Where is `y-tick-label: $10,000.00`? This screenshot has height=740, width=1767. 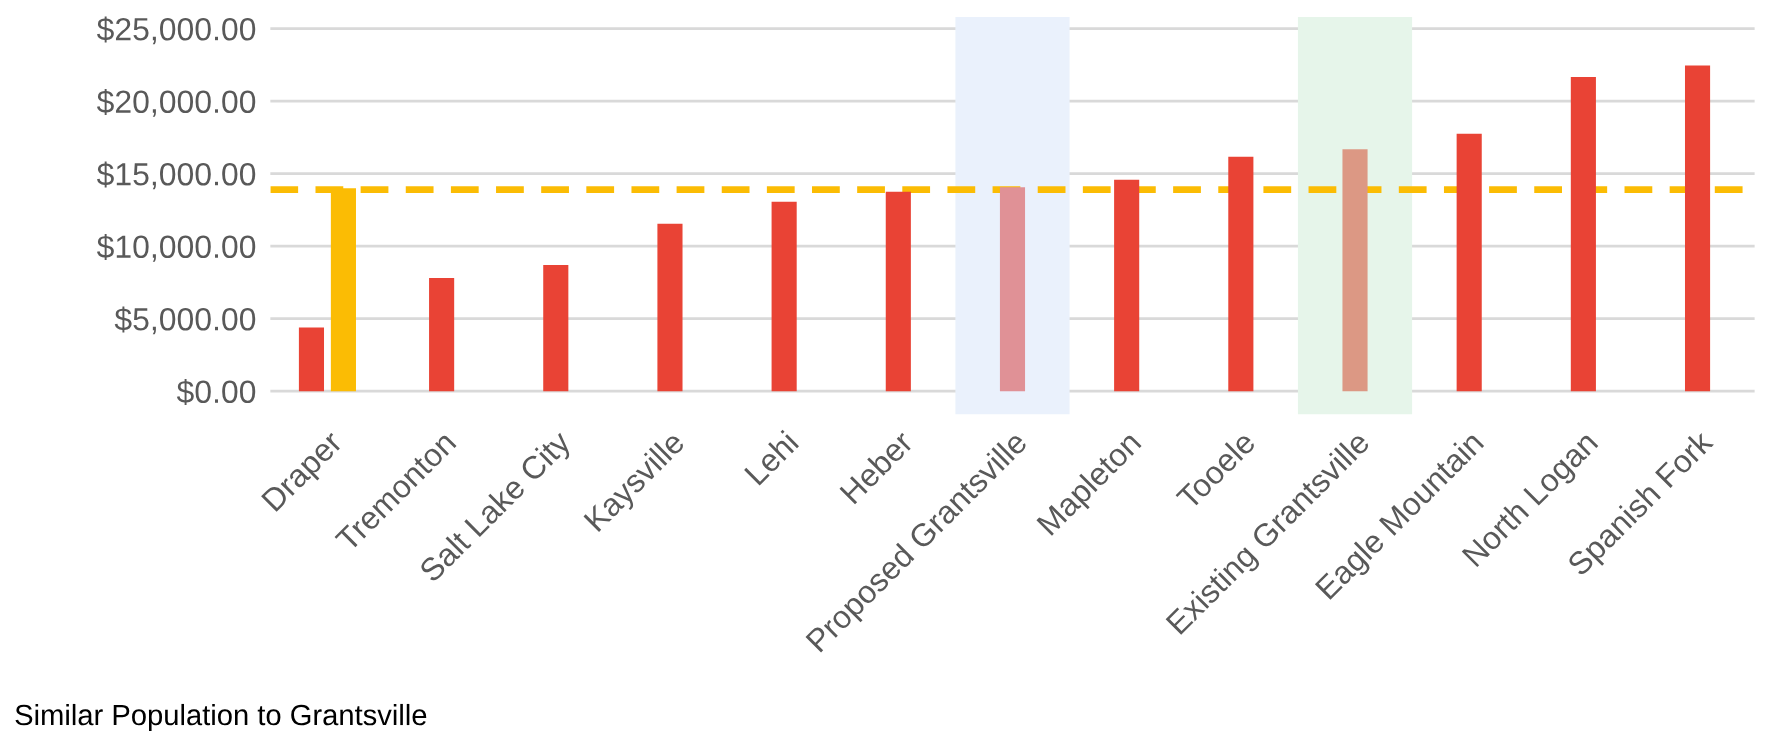 y-tick-label: $10,000.00 is located at coordinates (176, 248).